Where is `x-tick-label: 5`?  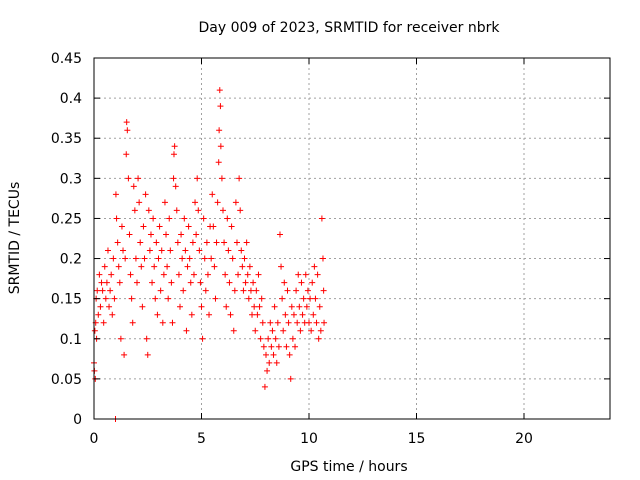 x-tick-label: 5 is located at coordinates (201, 439).